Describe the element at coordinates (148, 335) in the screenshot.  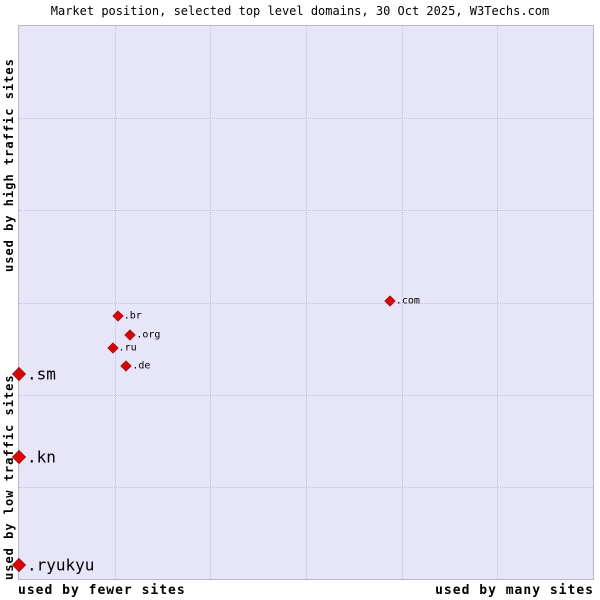
I see `point-label: .org` at that location.